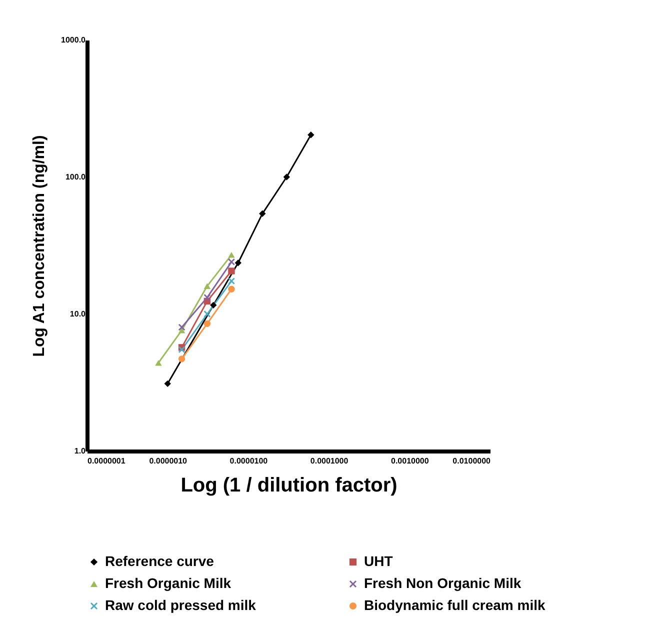 The width and height of the screenshot is (665, 630). I want to click on legend-label: UHT, so click(379, 561).